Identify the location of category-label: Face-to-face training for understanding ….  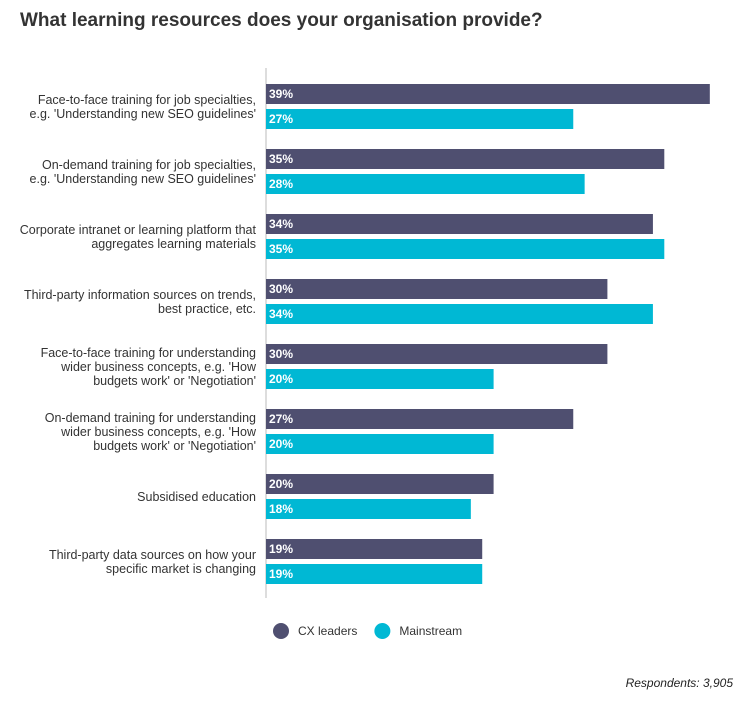
(148, 366).